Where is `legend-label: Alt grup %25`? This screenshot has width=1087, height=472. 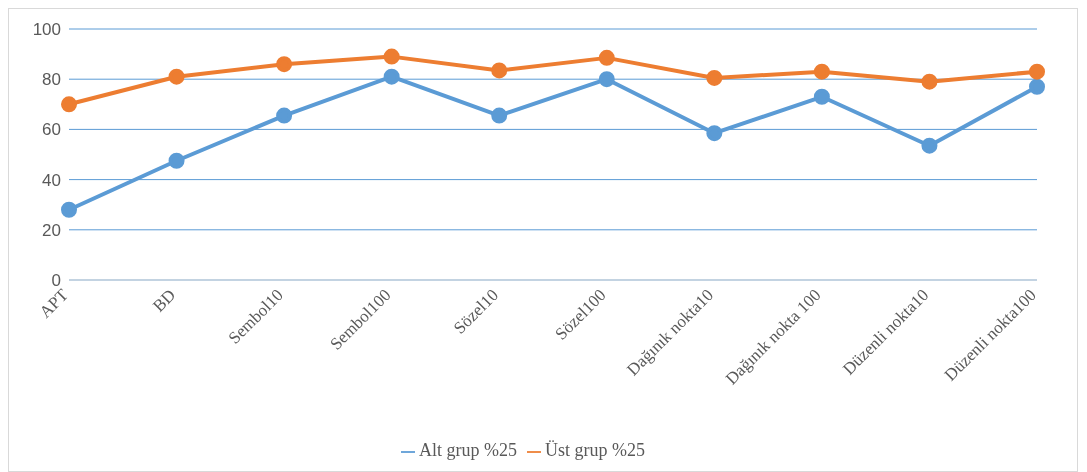 legend-label: Alt grup %25 is located at coordinates (468, 450).